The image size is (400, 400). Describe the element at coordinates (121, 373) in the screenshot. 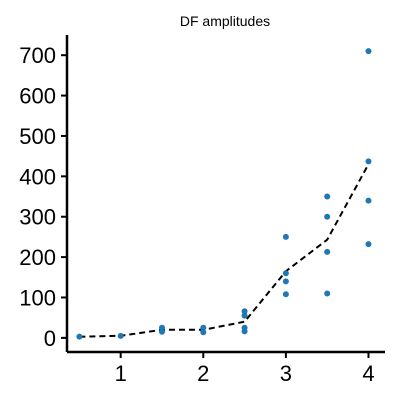

I see `x-tick-label: 1` at that location.